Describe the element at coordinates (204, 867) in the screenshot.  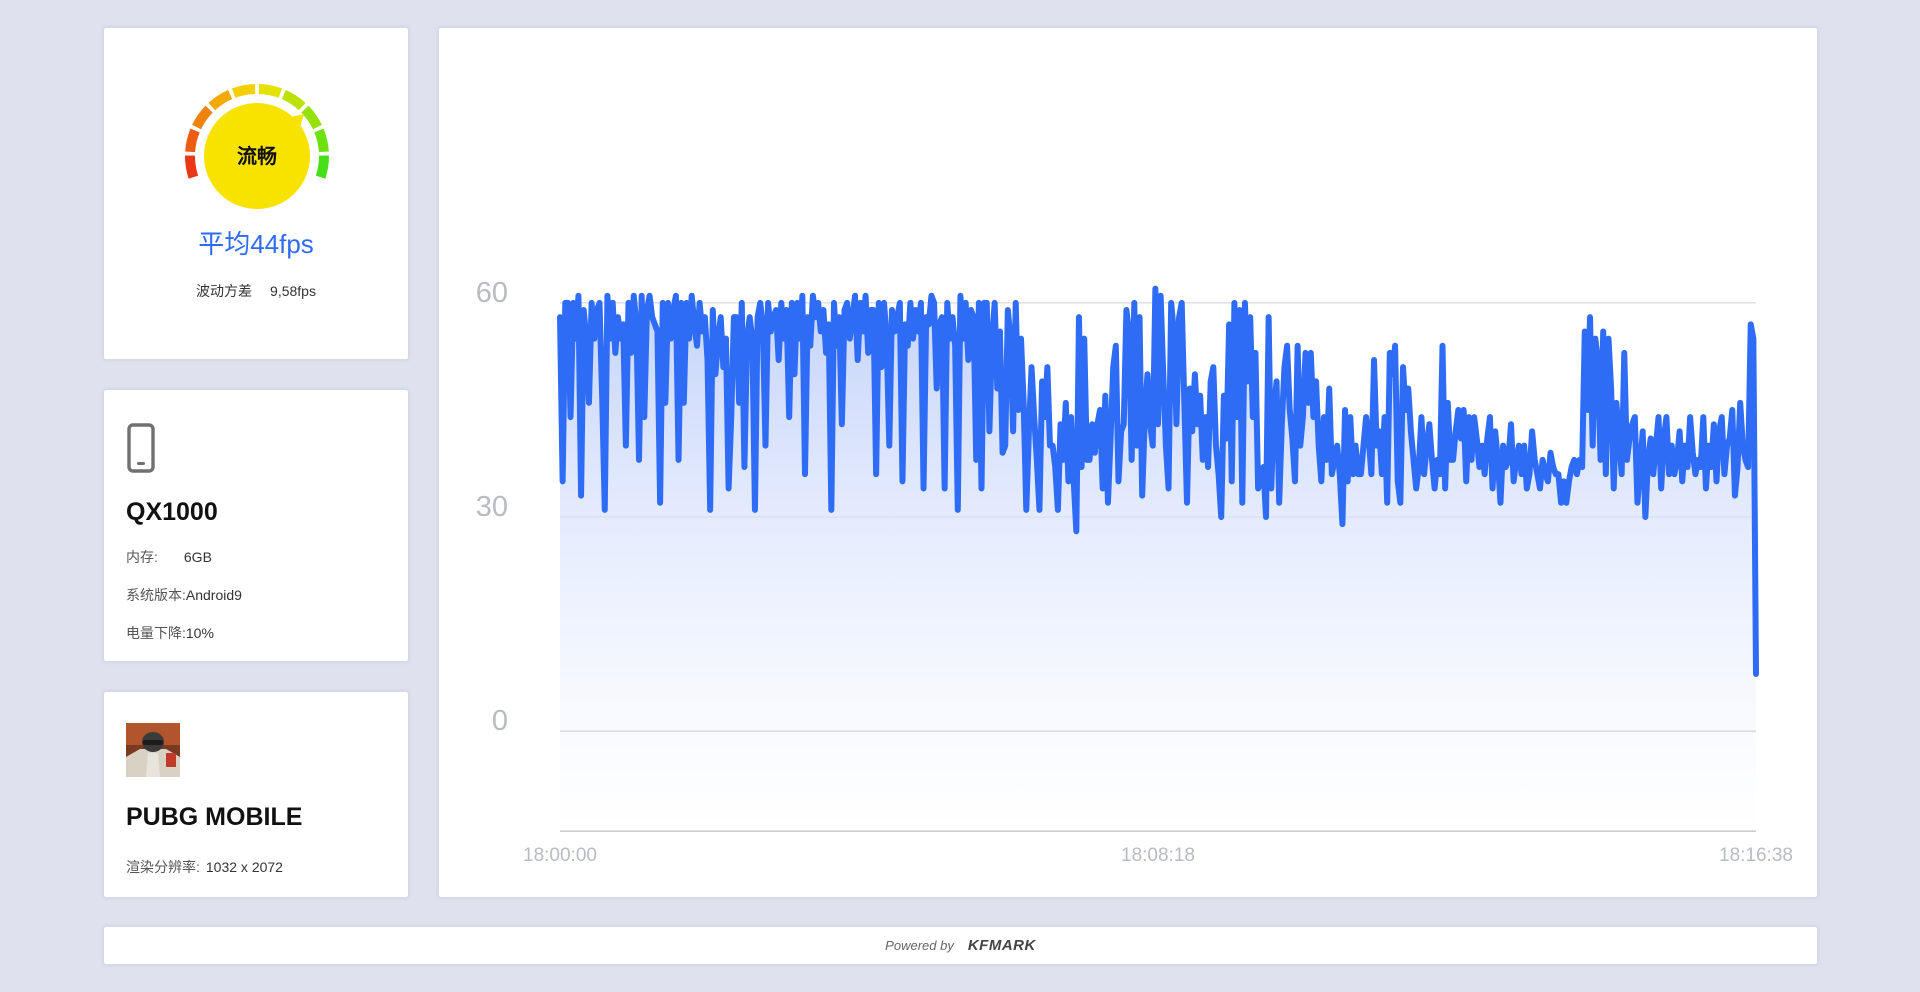
I see `render-resolution-row: 渲染分辨率: 1032 x 2072` at that location.